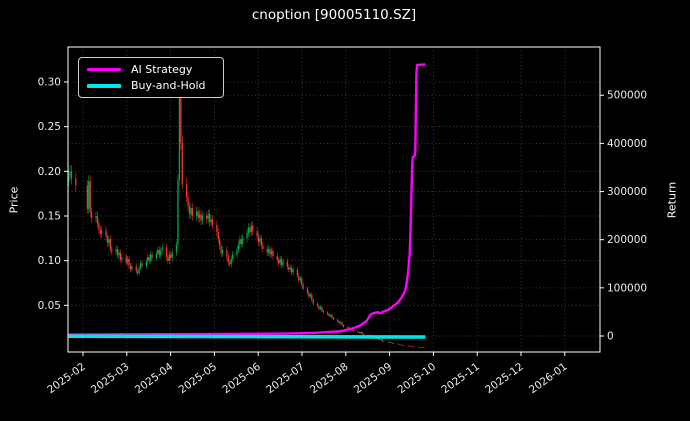 Image resolution: width=690 pixels, height=421 pixels. Describe the element at coordinates (66, 378) in the screenshot. I see `date-tick-label: 2025-02` at that location.